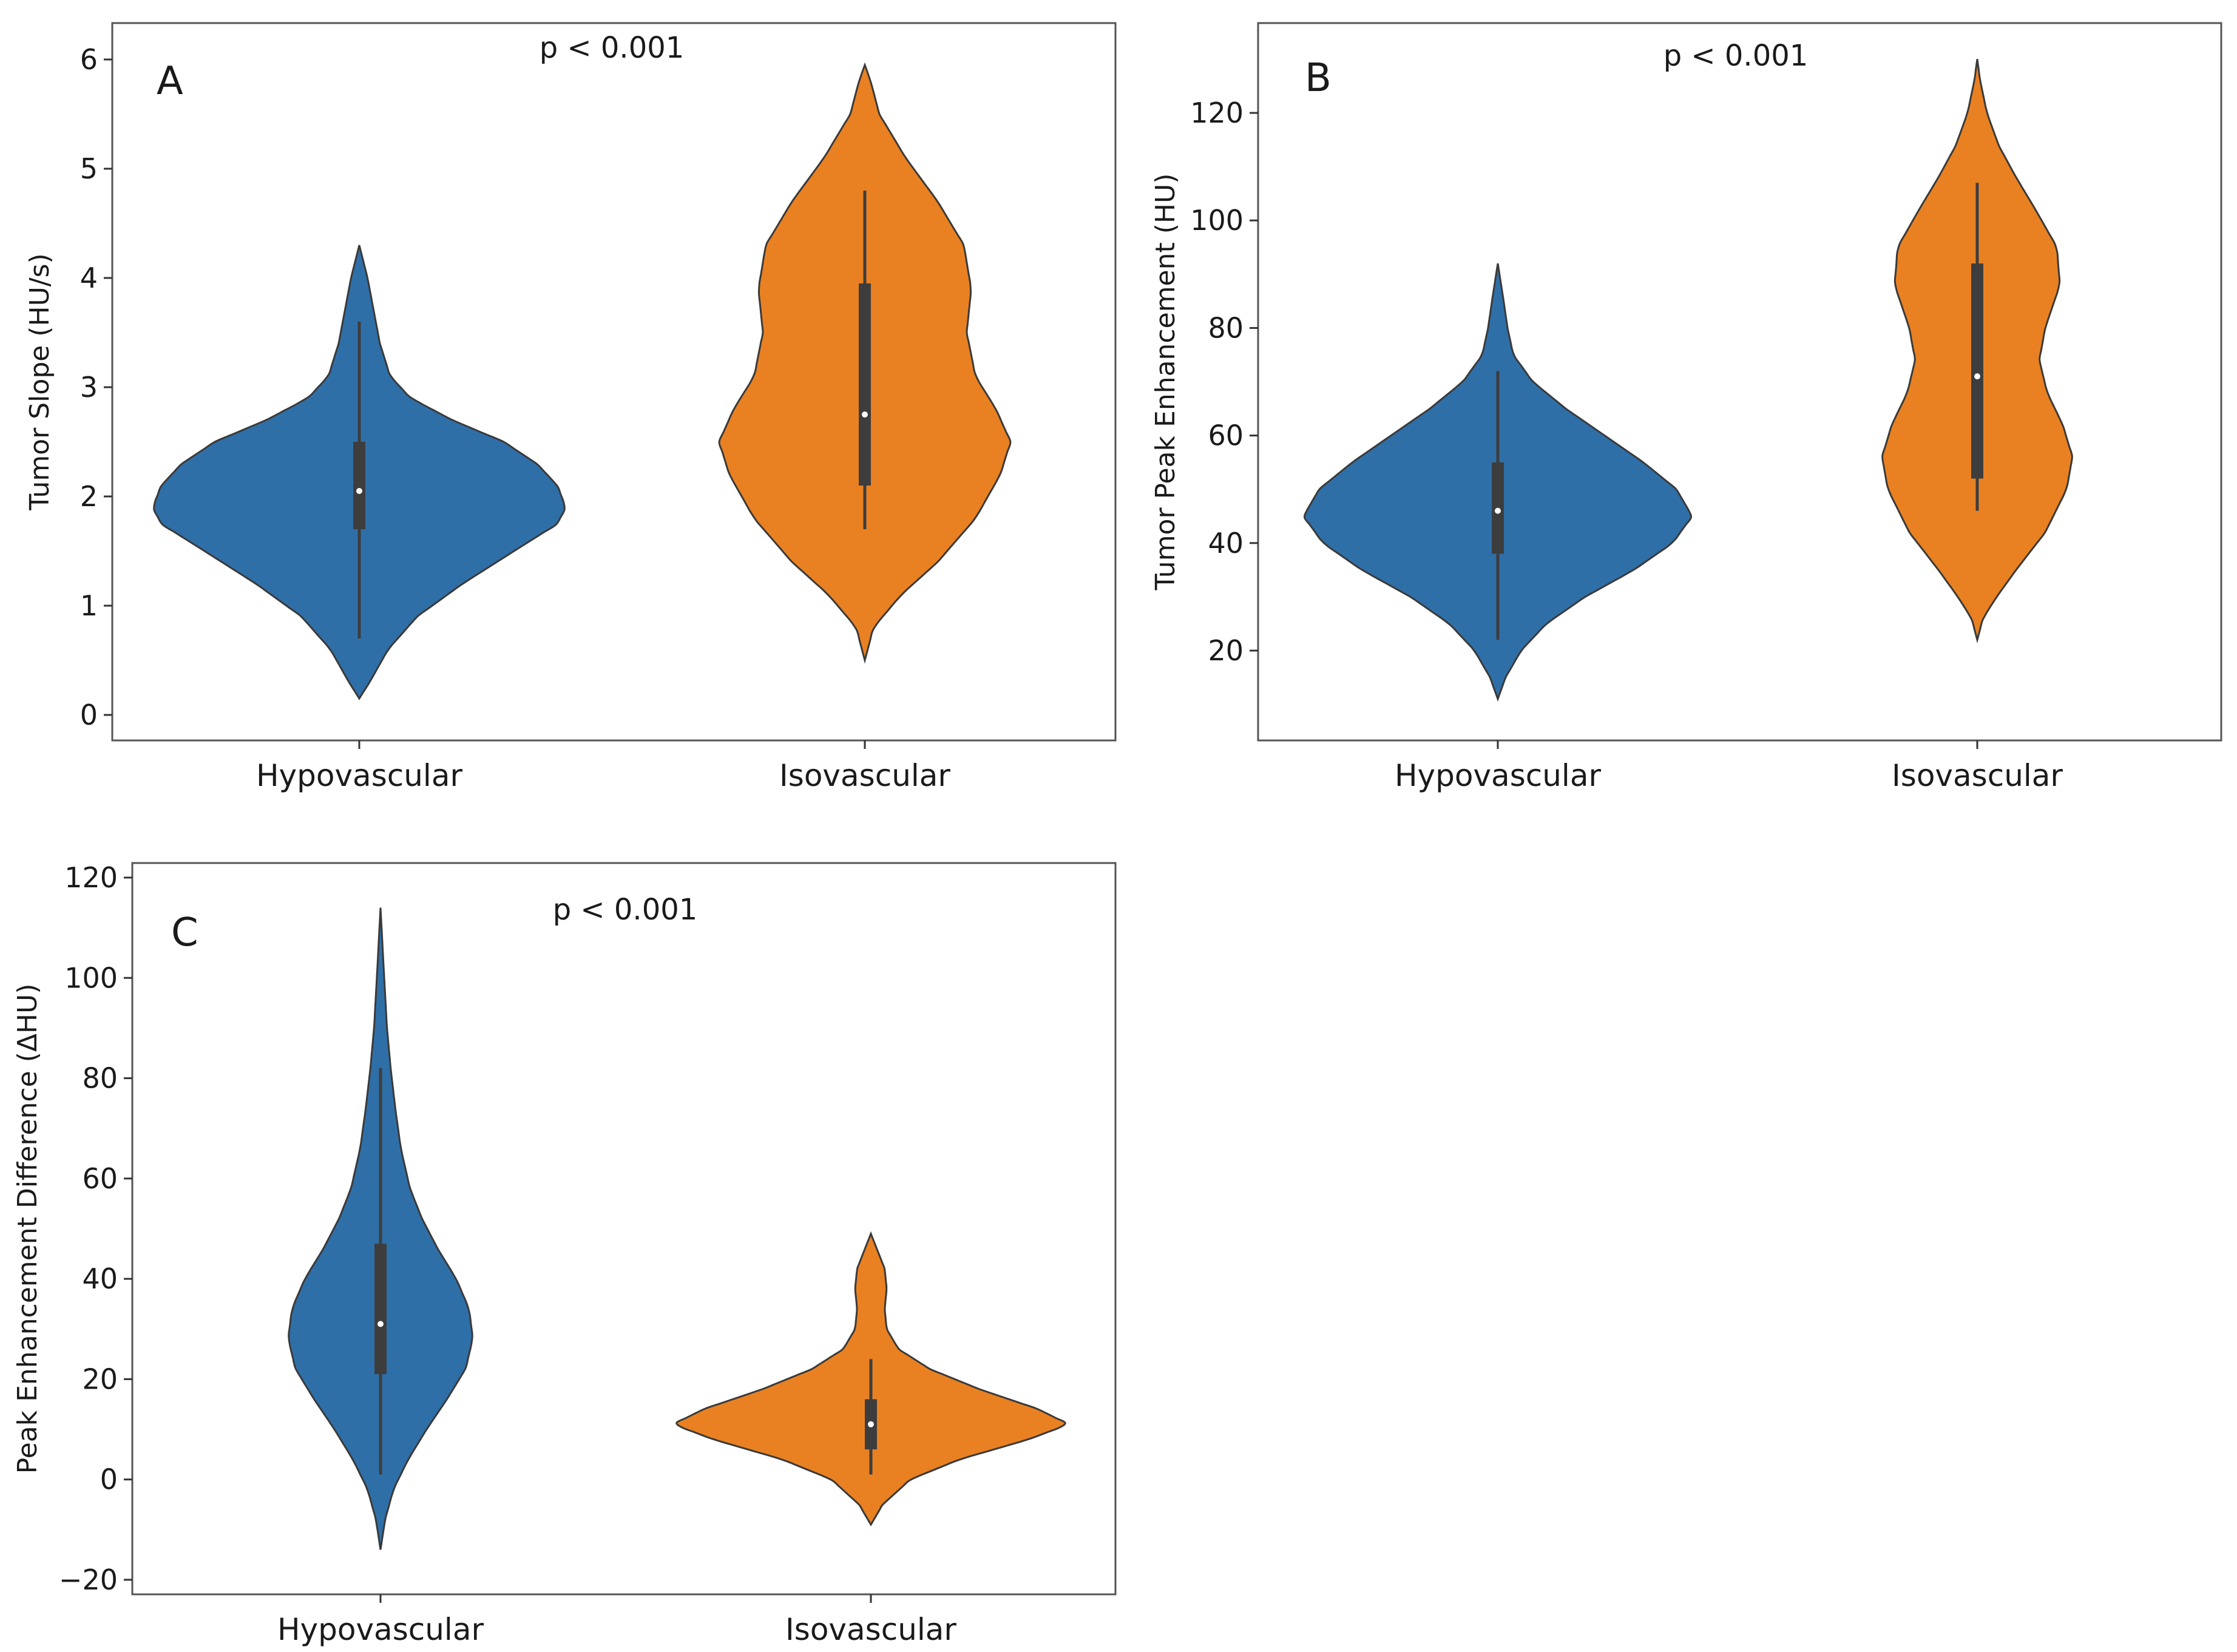  I want to click on y-tick-label: 4, so click(89, 278).